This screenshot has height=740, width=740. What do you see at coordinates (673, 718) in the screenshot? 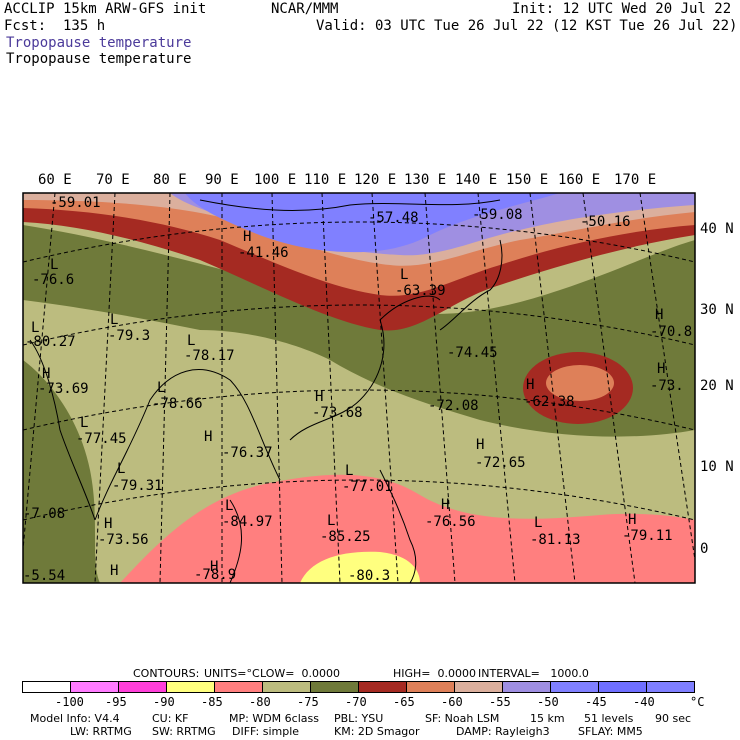
I see `timestep-info: 90 sec` at bounding box center [673, 718].